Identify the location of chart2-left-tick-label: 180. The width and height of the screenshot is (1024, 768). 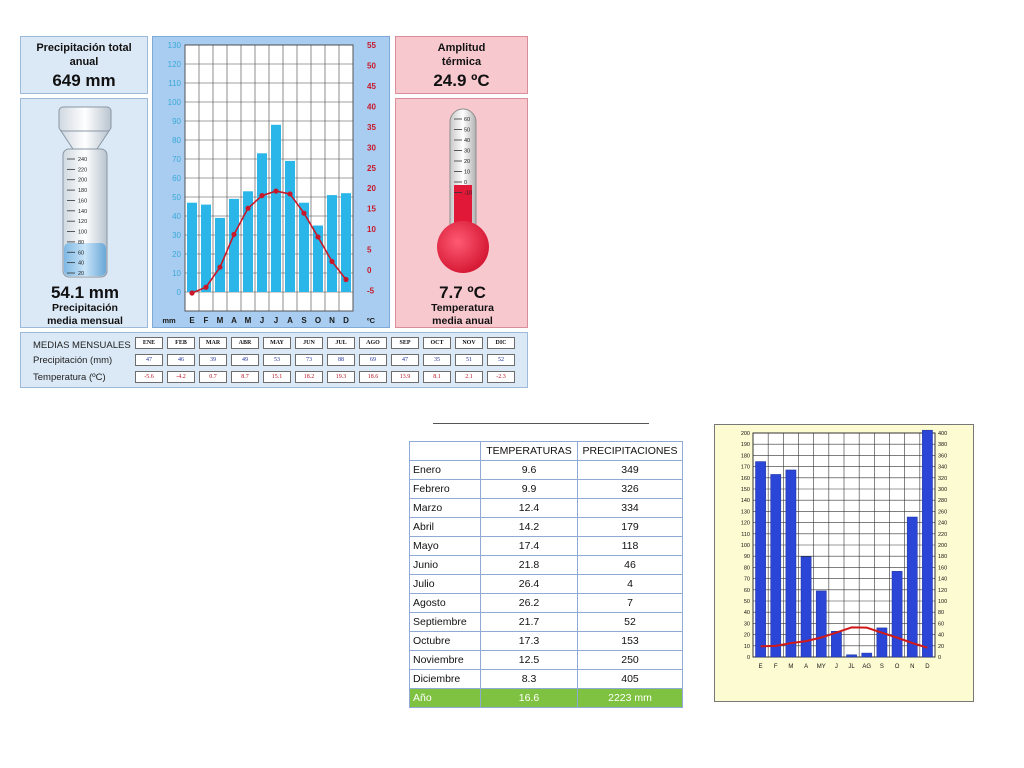
(745, 456).